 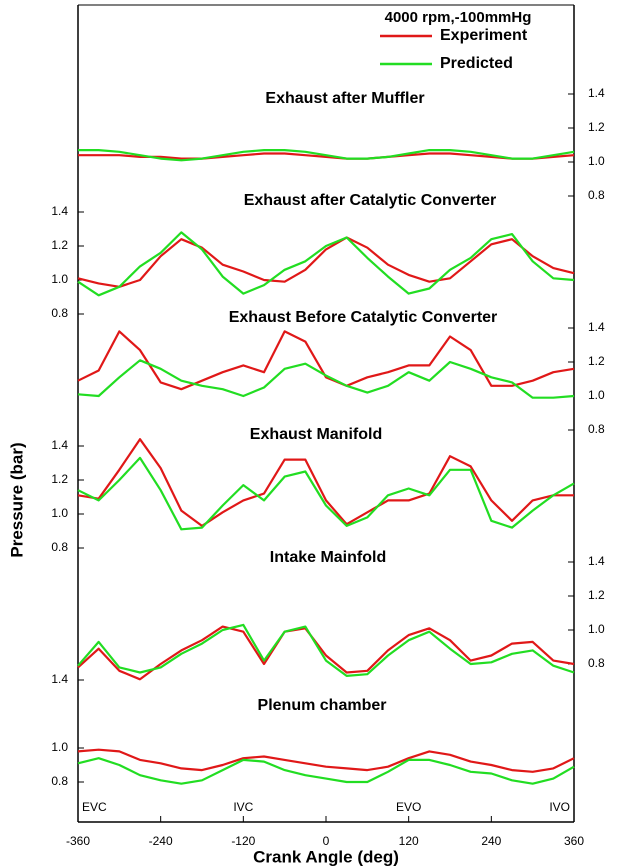 I want to click on x-tick-label: 240, so click(x=491, y=841).